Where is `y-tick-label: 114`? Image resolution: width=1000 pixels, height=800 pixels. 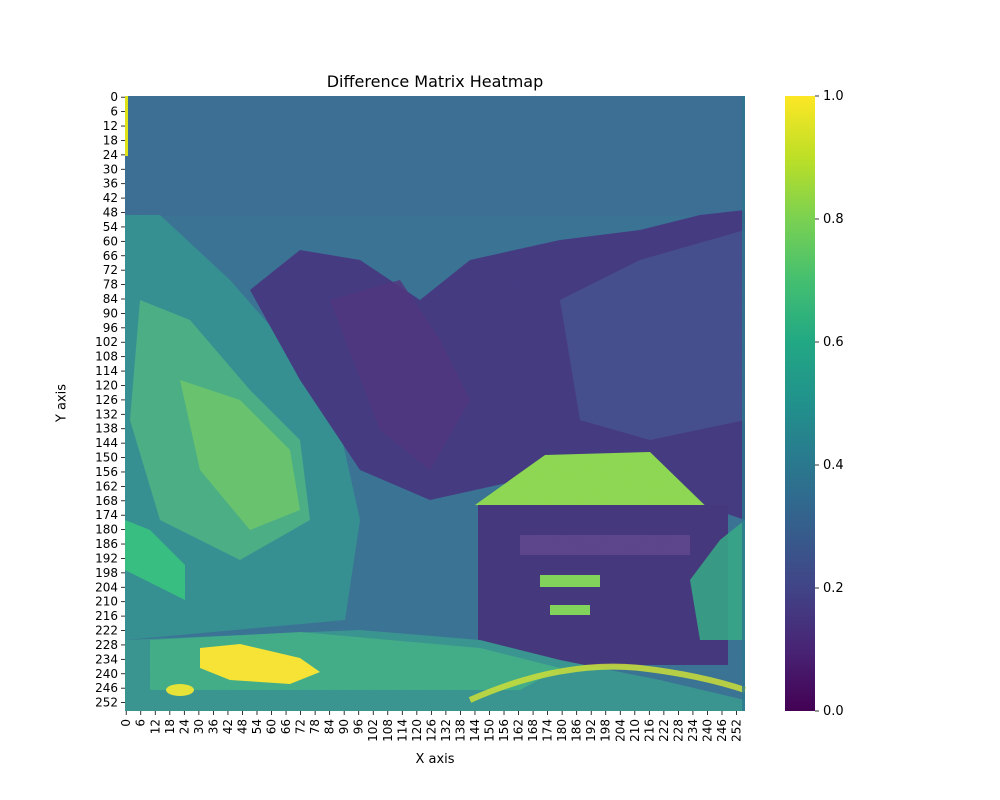 y-tick-label: 114 is located at coordinates (106, 371).